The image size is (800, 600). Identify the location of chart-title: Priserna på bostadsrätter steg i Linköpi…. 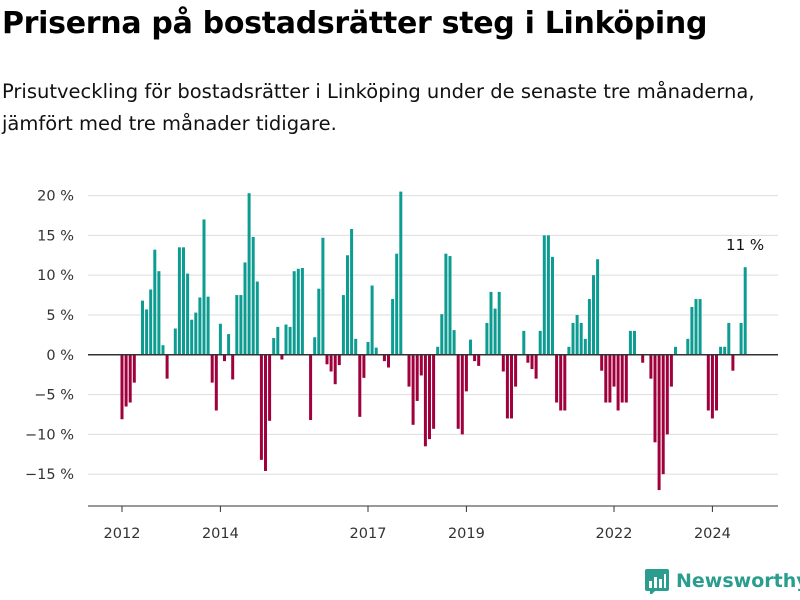
(355, 23).